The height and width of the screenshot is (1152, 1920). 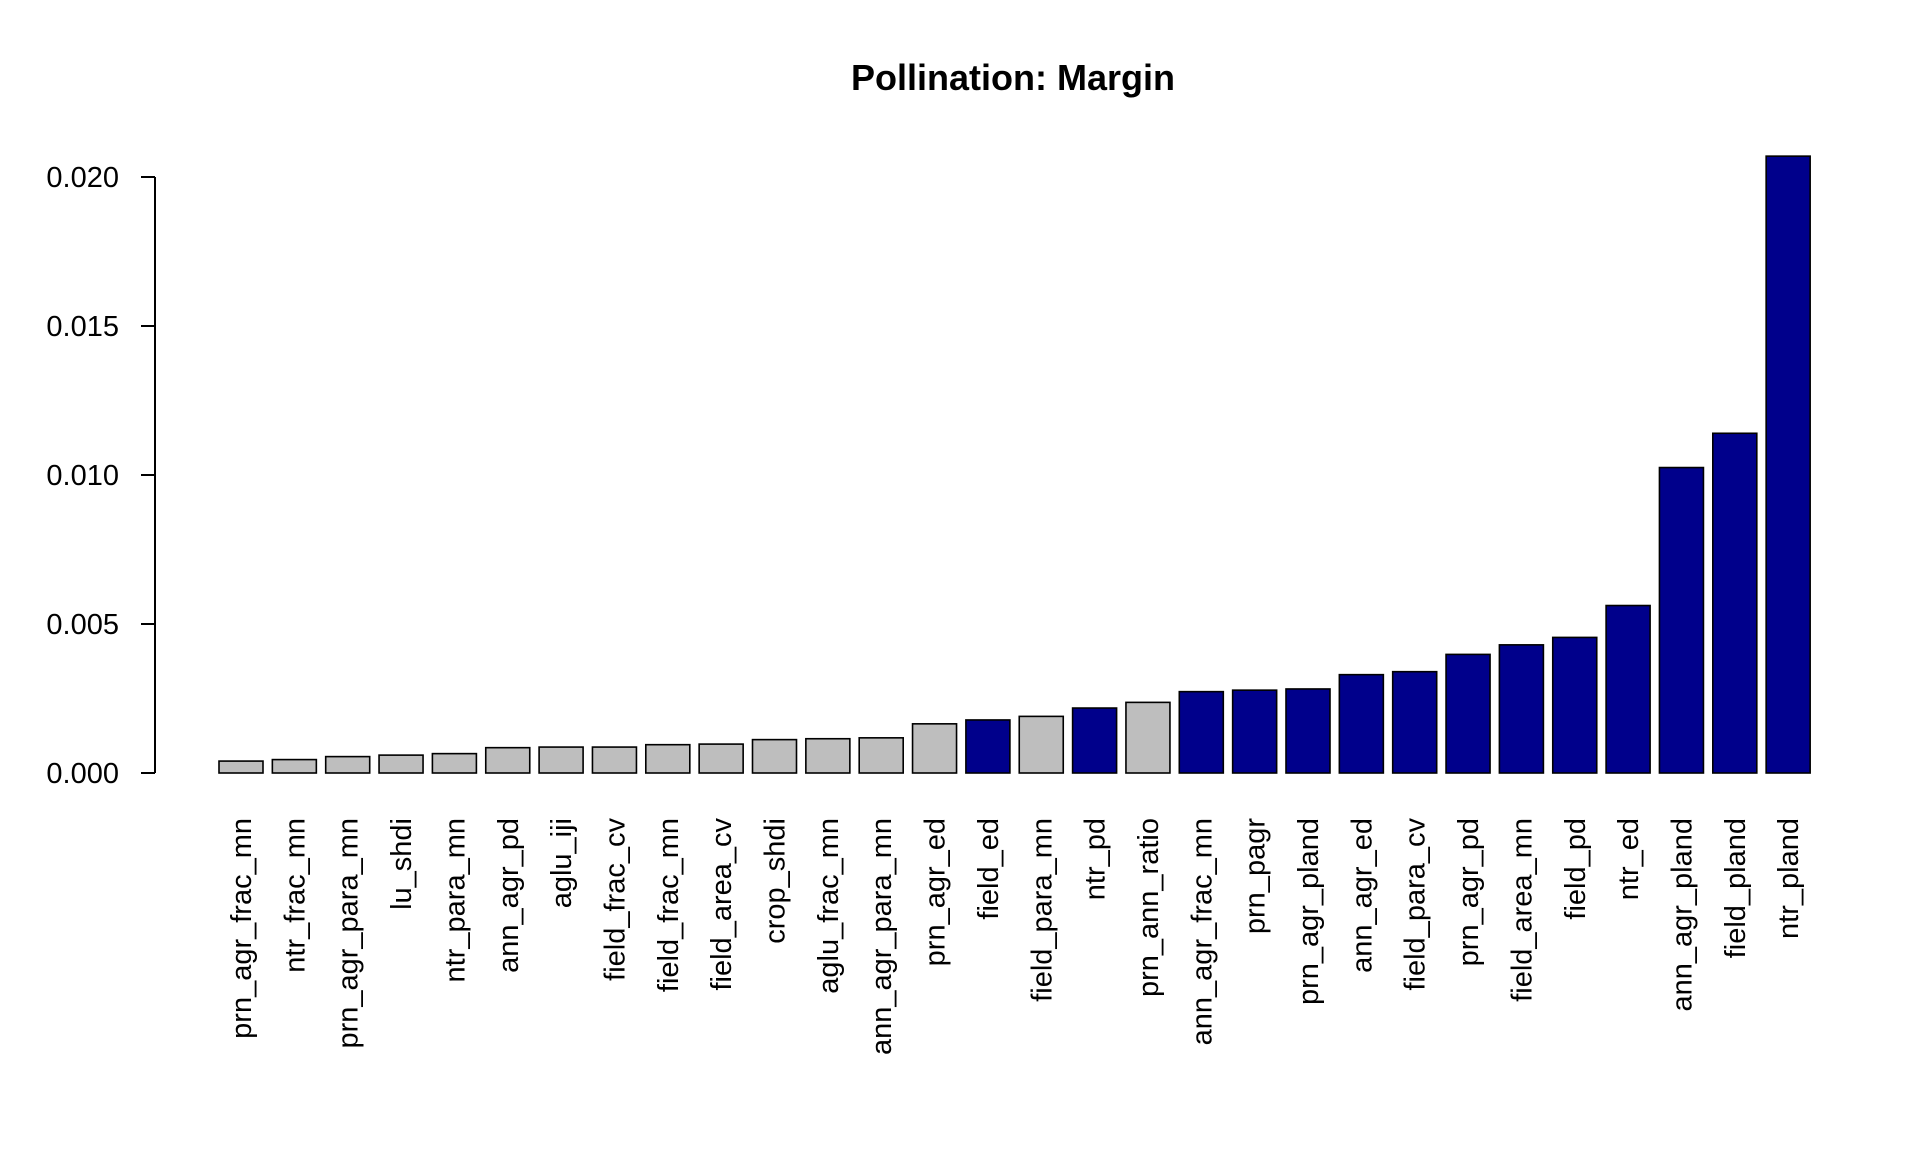 What do you see at coordinates (82, 625) in the screenshot?
I see `y-tick-label: 0.005` at bounding box center [82, 625].